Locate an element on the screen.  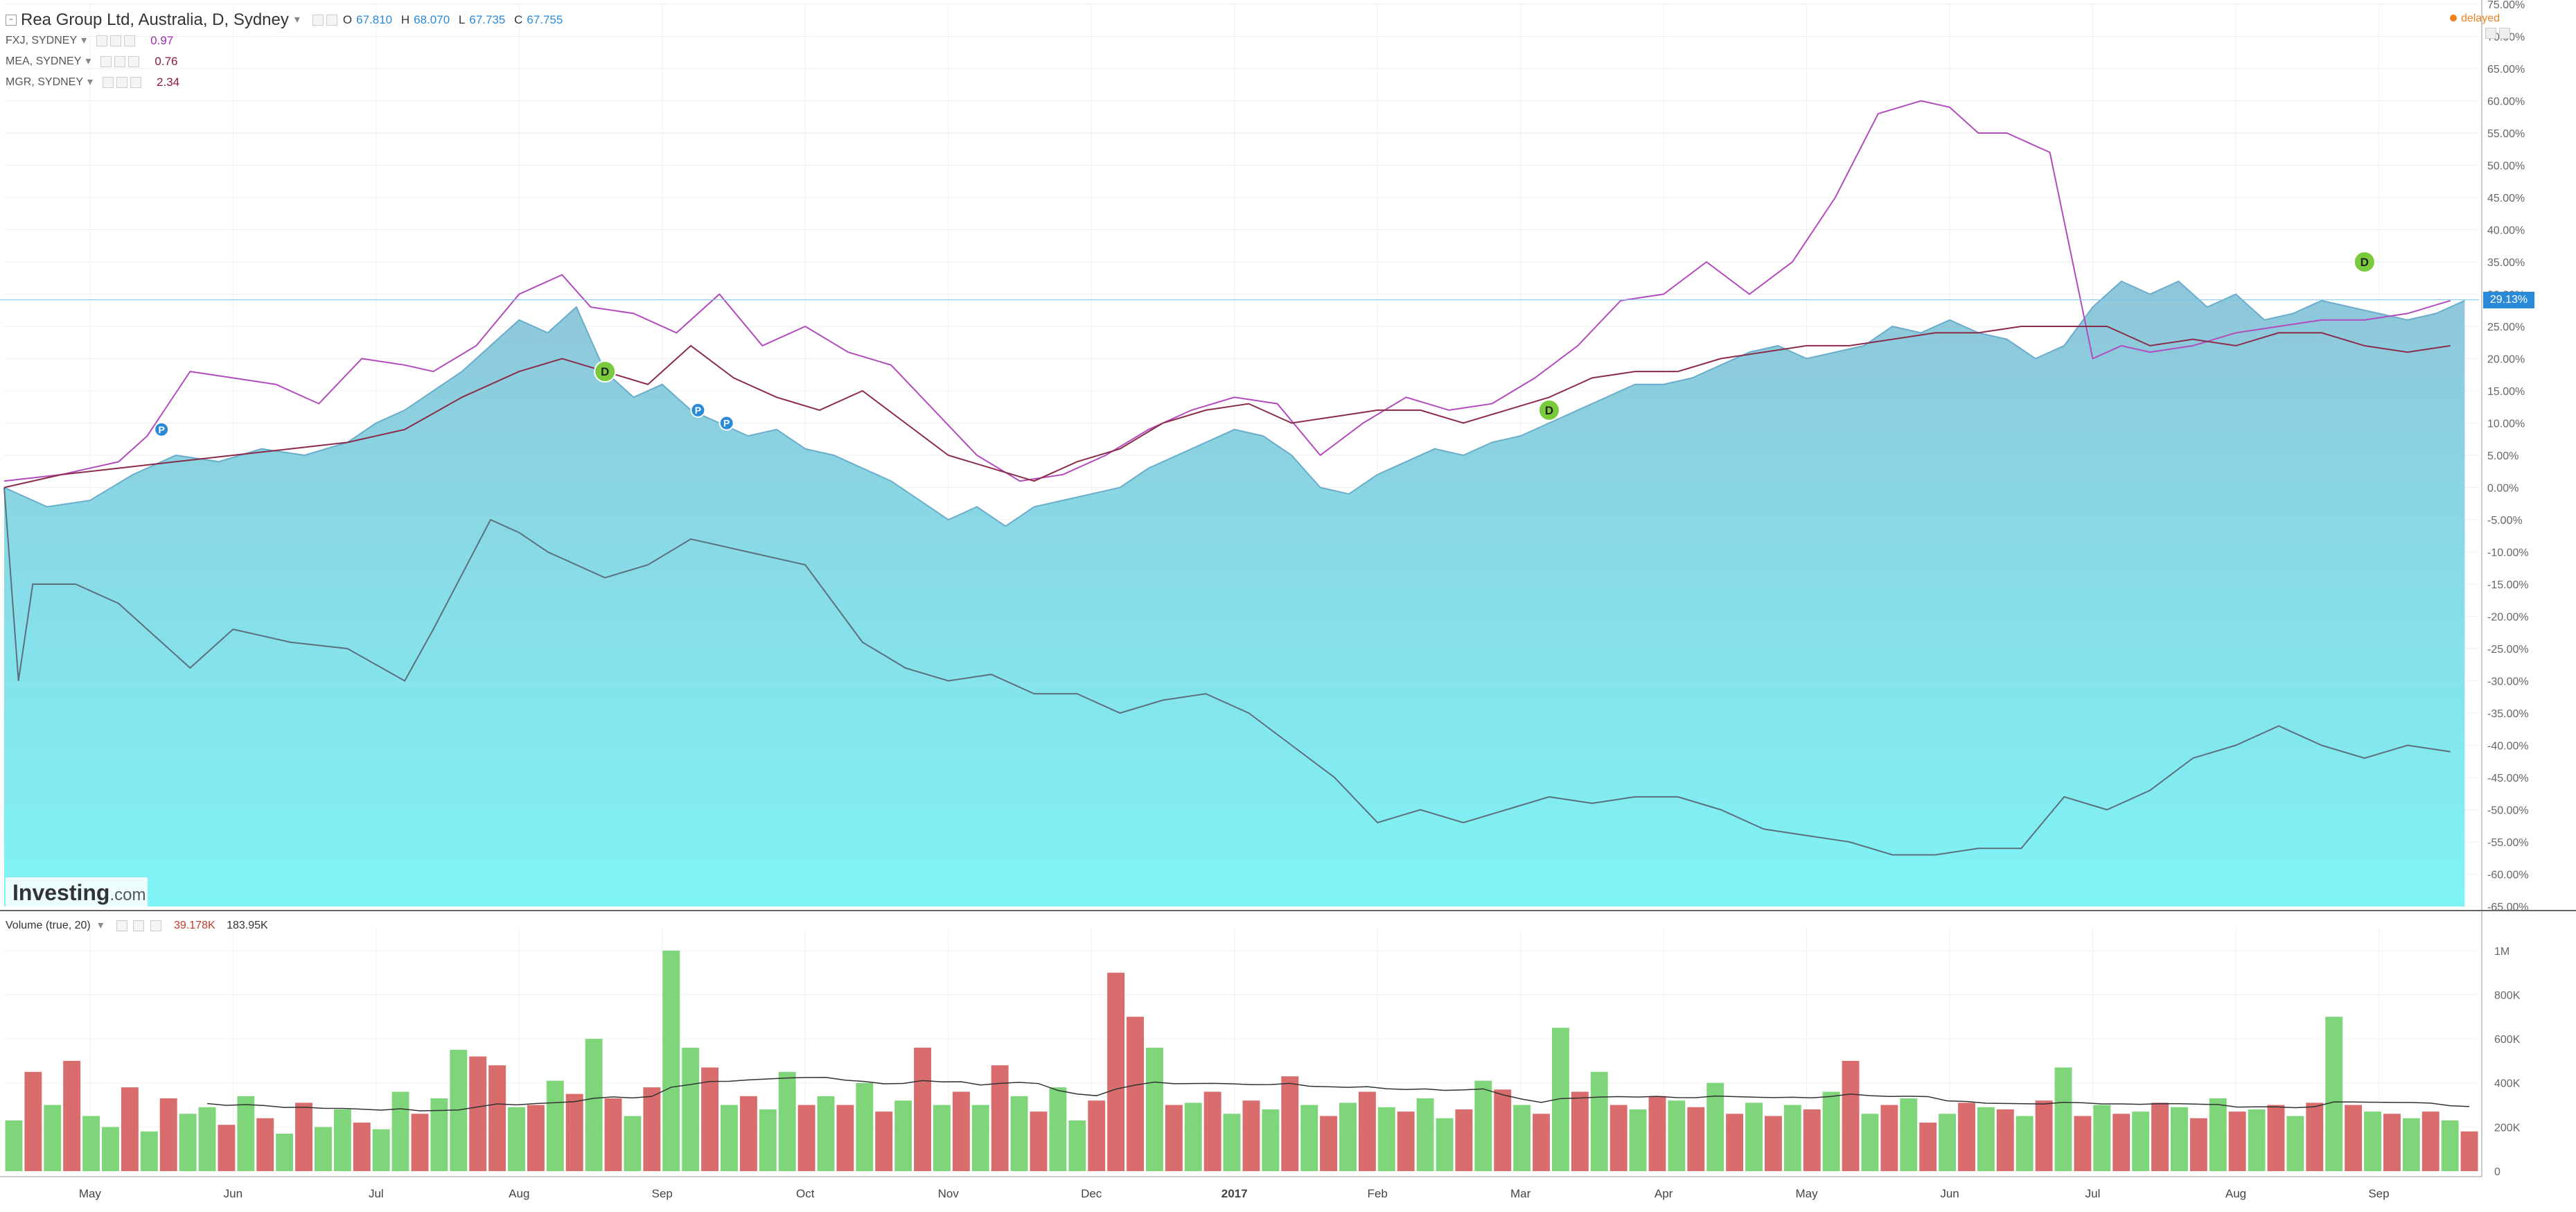
comparison-mgr: MGR, SYDNEY ▾ 2.34 is located at coordinates (284, 82).